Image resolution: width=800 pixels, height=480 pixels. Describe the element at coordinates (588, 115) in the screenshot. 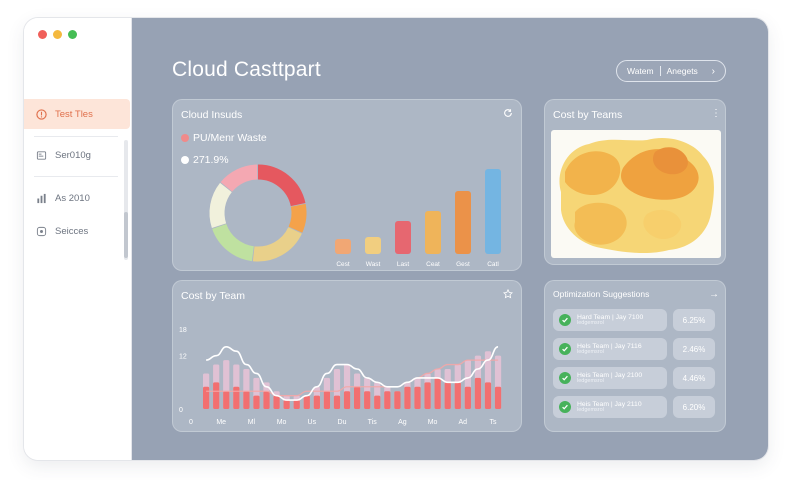

I see `card-title: Cost by Teams` at that location.